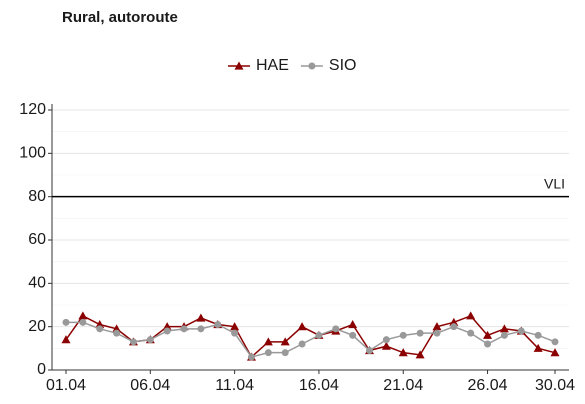  I want to click on x-tick-label: 01.04, so click(66, 385).